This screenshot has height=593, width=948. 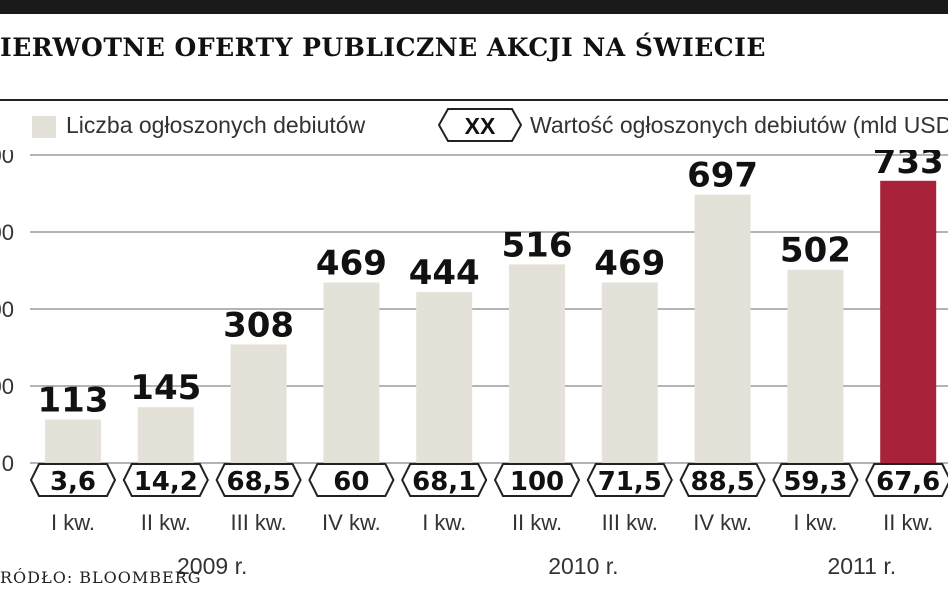 I want to click on bar-value-label: 308, so click(x=258, y=325).